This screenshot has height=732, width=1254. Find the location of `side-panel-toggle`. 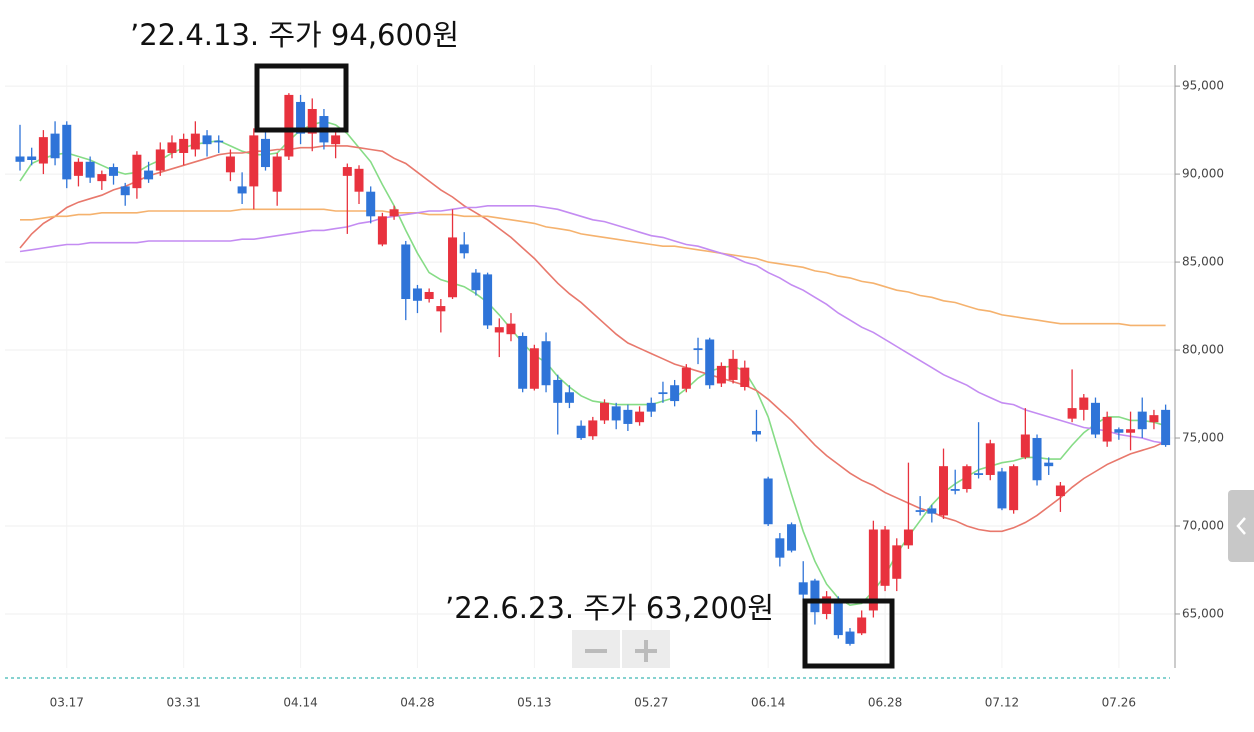

side-panel-toggle is located at coordinates (1241, 526).